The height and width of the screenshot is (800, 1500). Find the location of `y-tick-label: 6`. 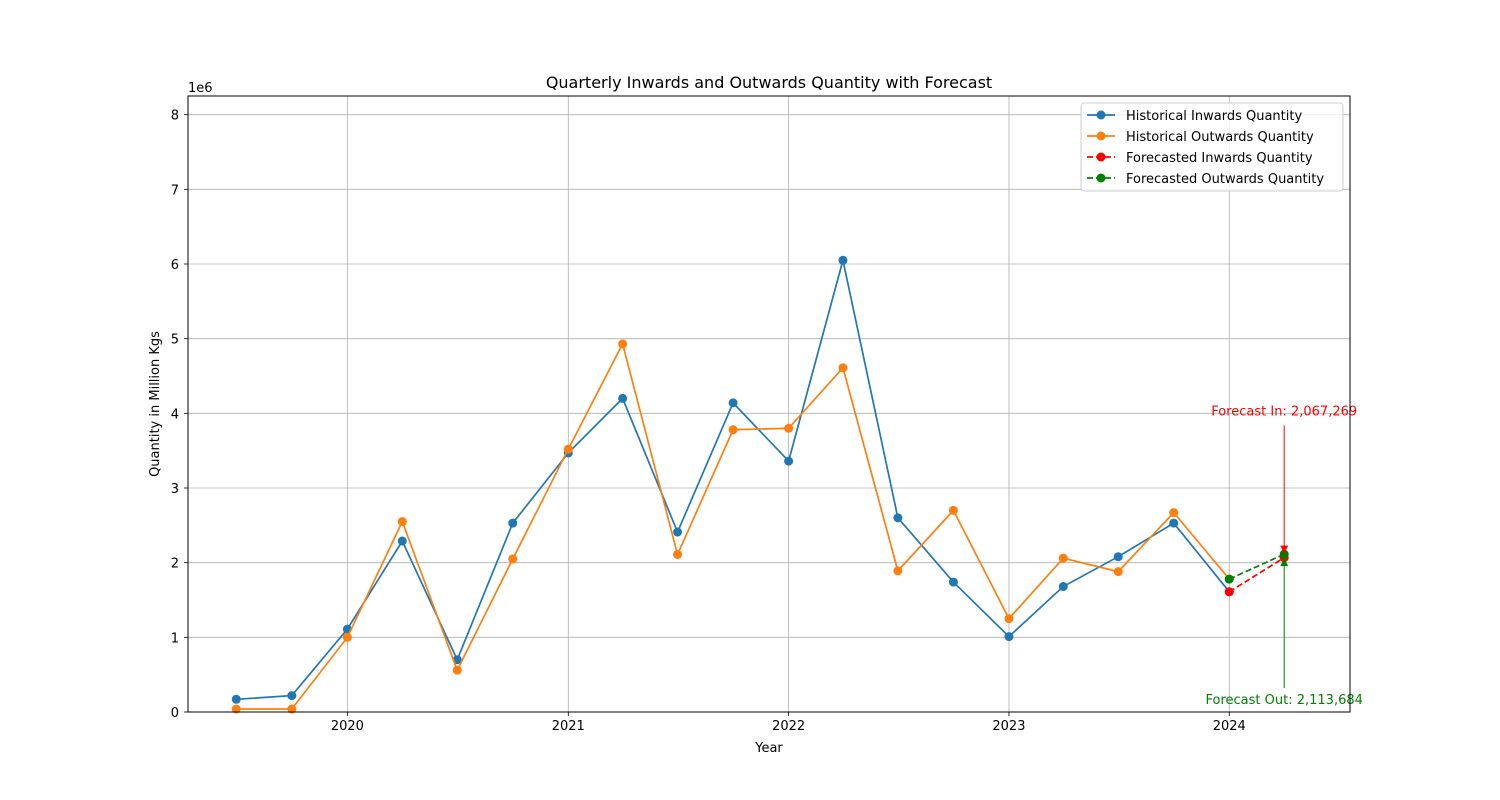

y-tick-label: 6 is located at coordinates (175, 265).